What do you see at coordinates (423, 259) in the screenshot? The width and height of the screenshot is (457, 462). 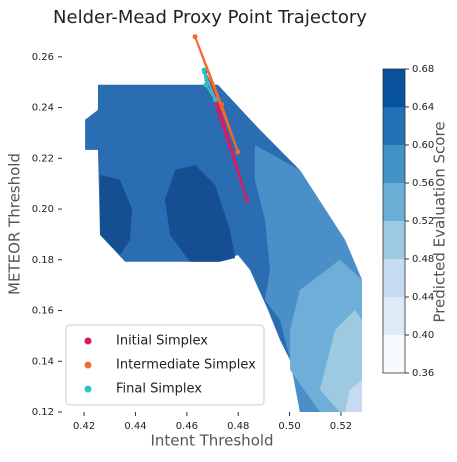 I see `colorbar-tick-label: 0.48` at bounding box center [423, 259].